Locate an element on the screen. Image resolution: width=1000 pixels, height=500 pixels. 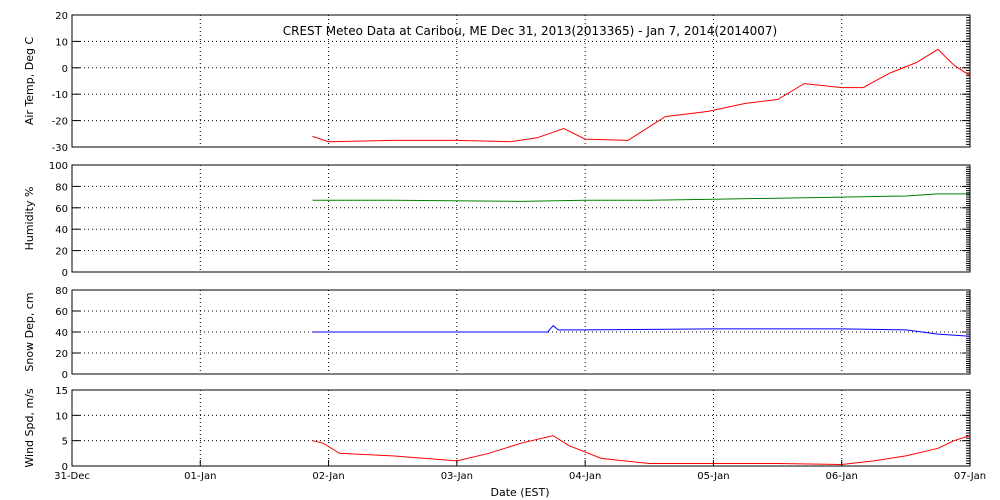
x-tick-label: 01-Jan is located at coordinates (200, 476).